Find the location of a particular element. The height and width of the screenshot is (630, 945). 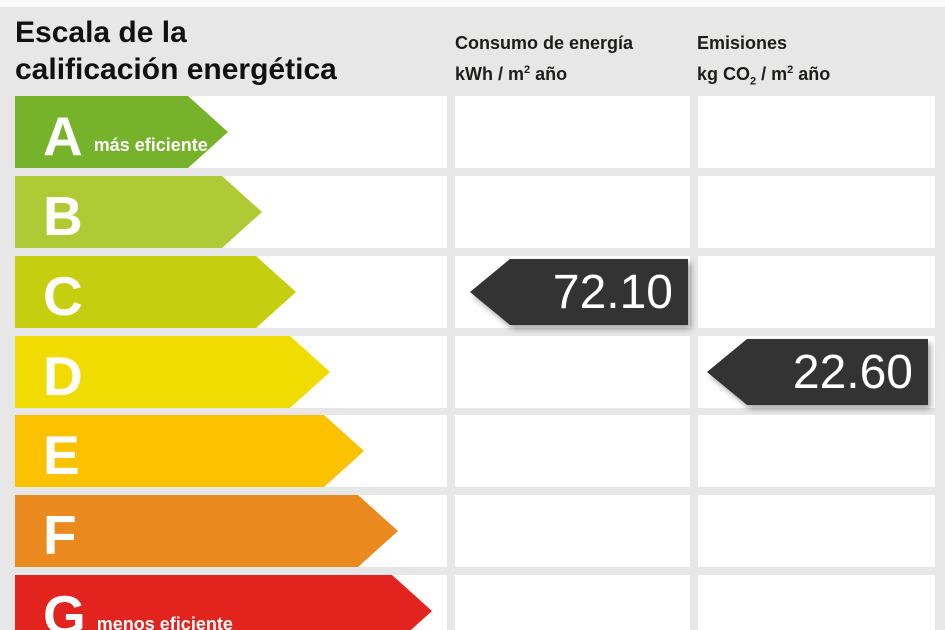

emissions-cell: 22.60 is located at coordinates (816, 372).